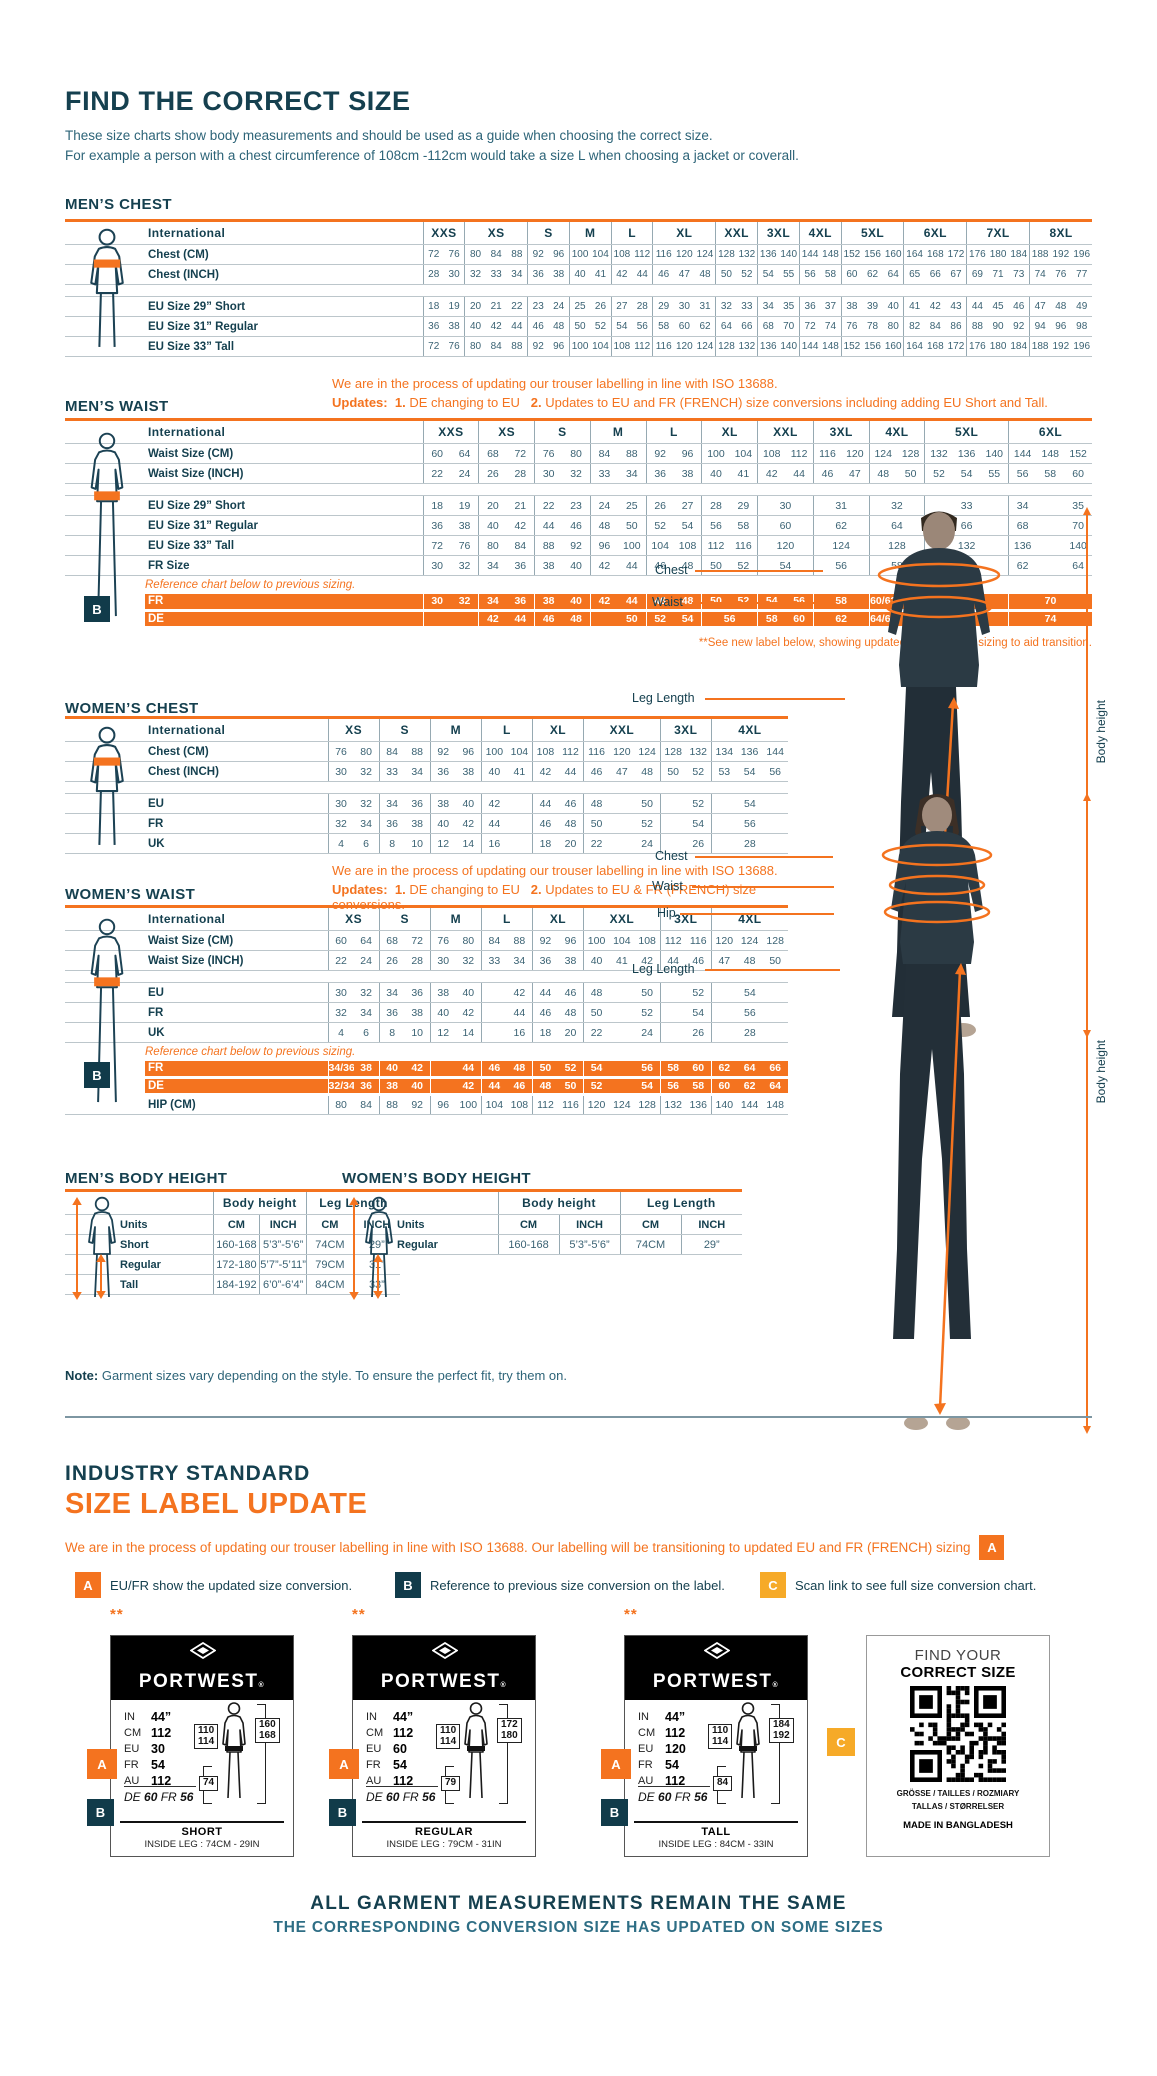 This screenshot has width=1157, height=2076. What do you see at coordinates (559, 254) in the screenshot?
I see `table-cell: 96` at bounding box center [559, 254].